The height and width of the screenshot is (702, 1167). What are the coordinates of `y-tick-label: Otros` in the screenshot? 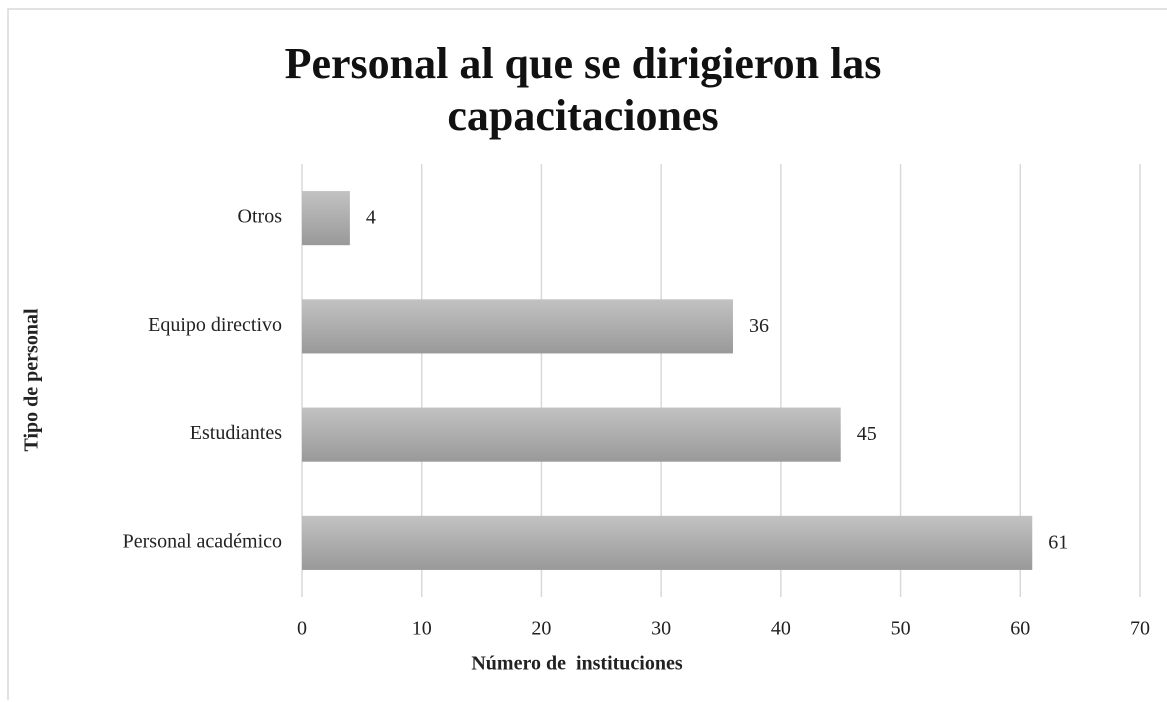 It's located at (260, 217).